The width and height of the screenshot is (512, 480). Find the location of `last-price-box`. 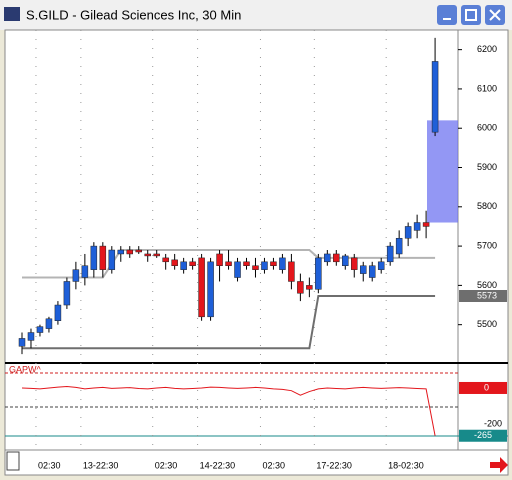

last-price-box is located at coordinates (483, 295).